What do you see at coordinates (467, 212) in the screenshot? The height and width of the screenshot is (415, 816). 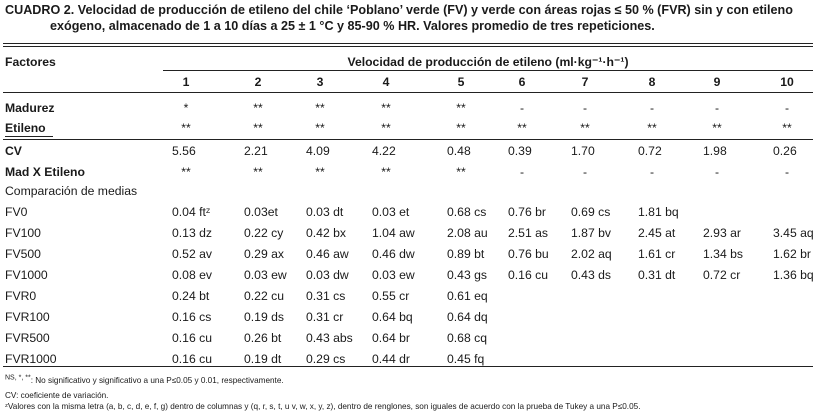 I see `table-cell: 0.68 cs` at bounding box center [467, 212].